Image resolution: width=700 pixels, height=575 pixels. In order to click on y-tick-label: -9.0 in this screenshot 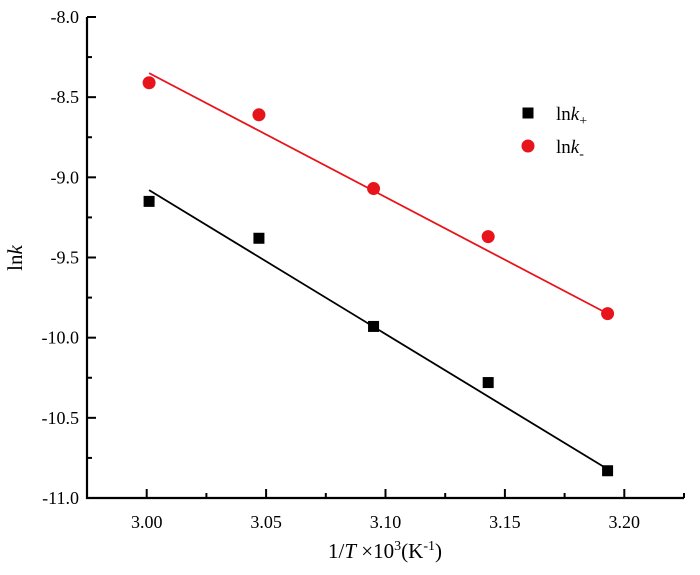, I will do `click(65, 177)`.